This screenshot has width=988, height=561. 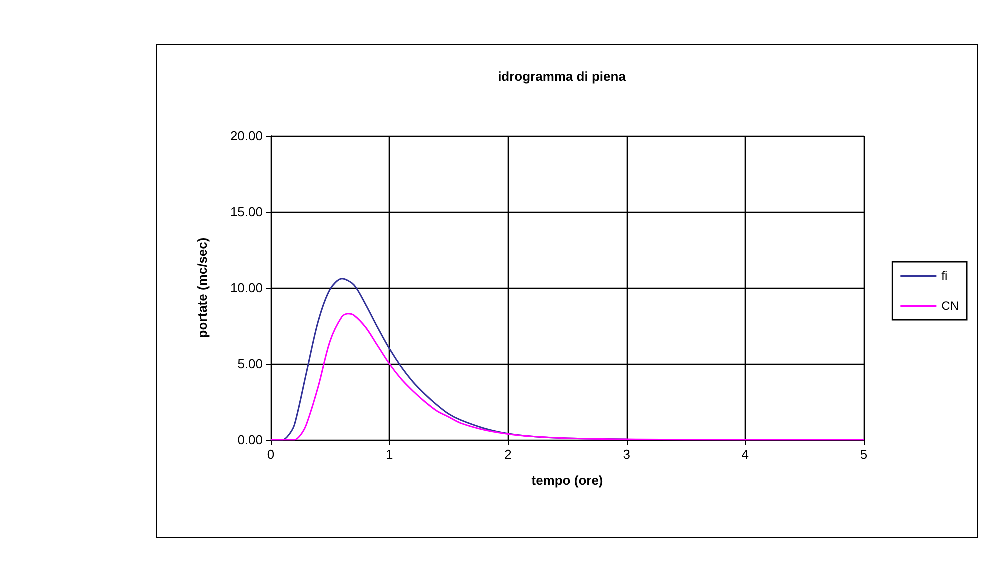 What do you see at coordinates (945, 276) in the screenshot?
I see `legend-label: fi` at bounding box center [945, 276].